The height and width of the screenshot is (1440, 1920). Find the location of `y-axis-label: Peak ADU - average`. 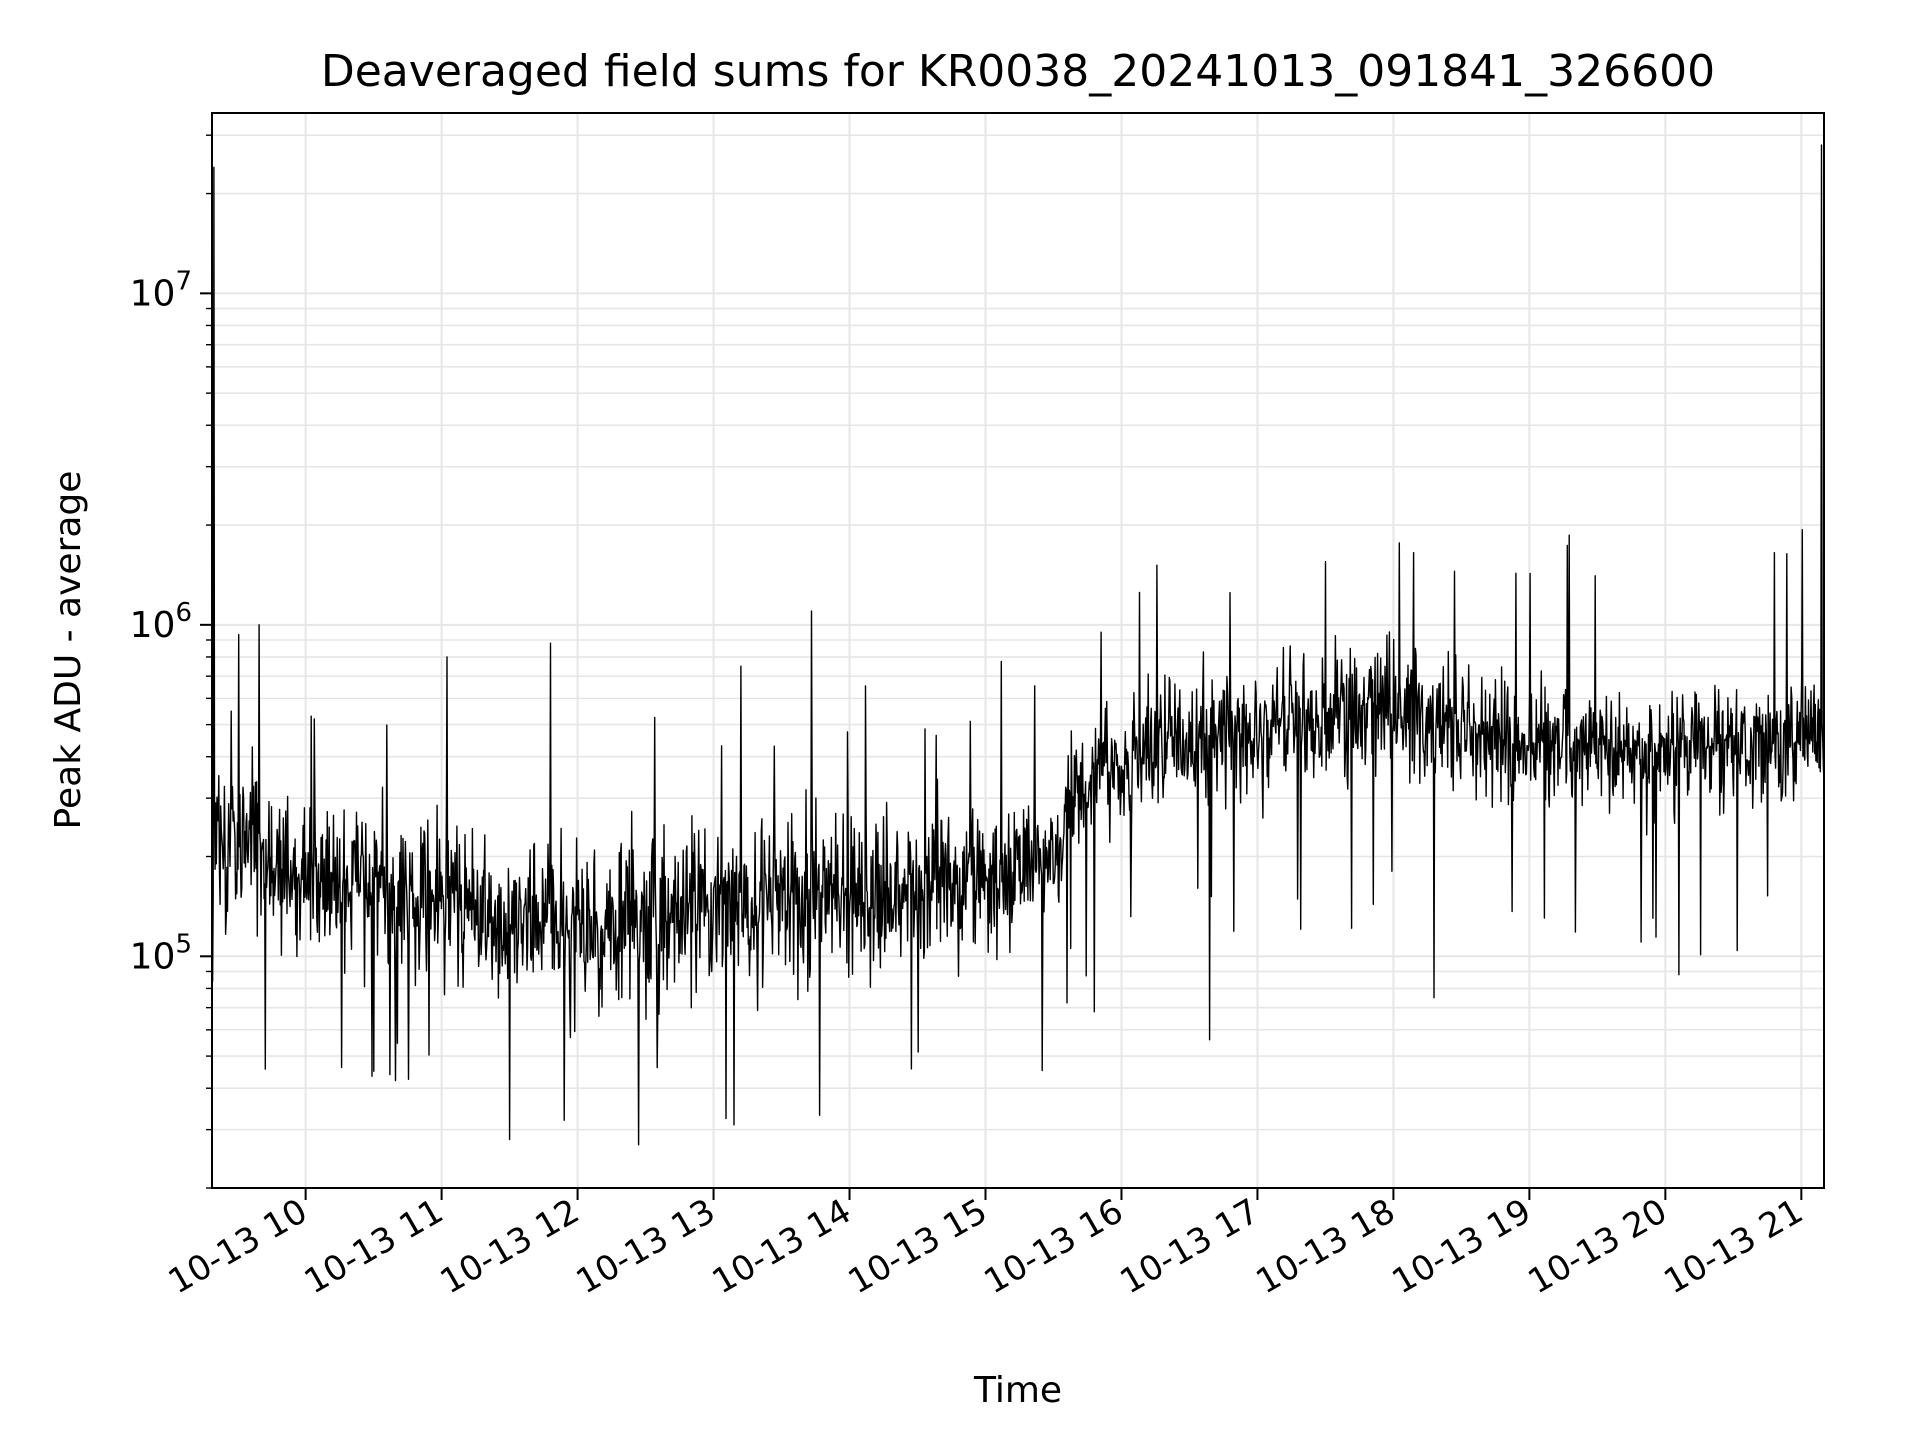

y-axis-label: Peak ADU - average is located at coordinates (68, 650).